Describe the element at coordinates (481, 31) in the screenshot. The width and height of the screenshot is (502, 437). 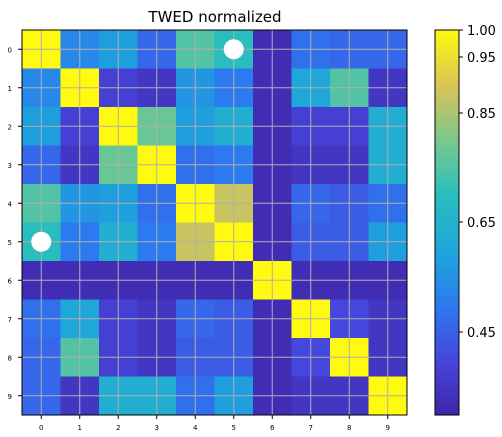
I see `colorbar-tick-label: 1.00` at that location.